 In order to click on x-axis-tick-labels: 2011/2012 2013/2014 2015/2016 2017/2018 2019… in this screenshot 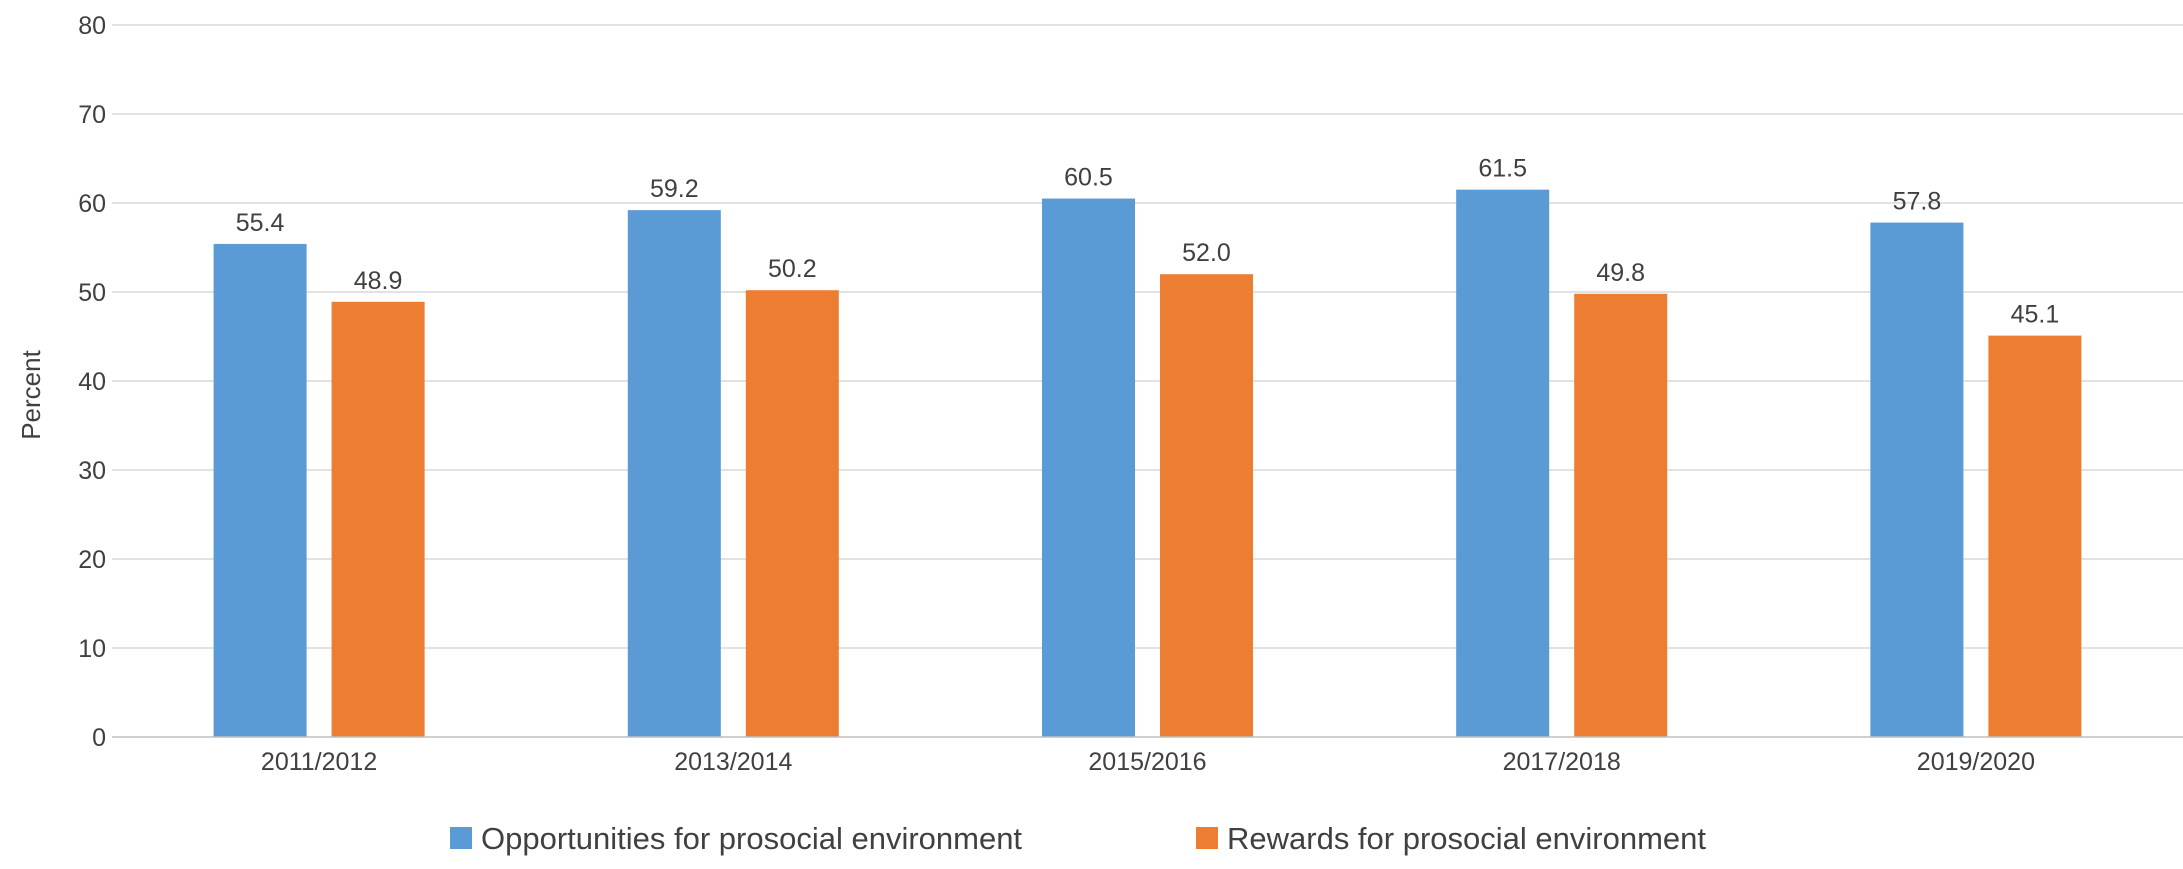, I will do `click(1148, 762)`.